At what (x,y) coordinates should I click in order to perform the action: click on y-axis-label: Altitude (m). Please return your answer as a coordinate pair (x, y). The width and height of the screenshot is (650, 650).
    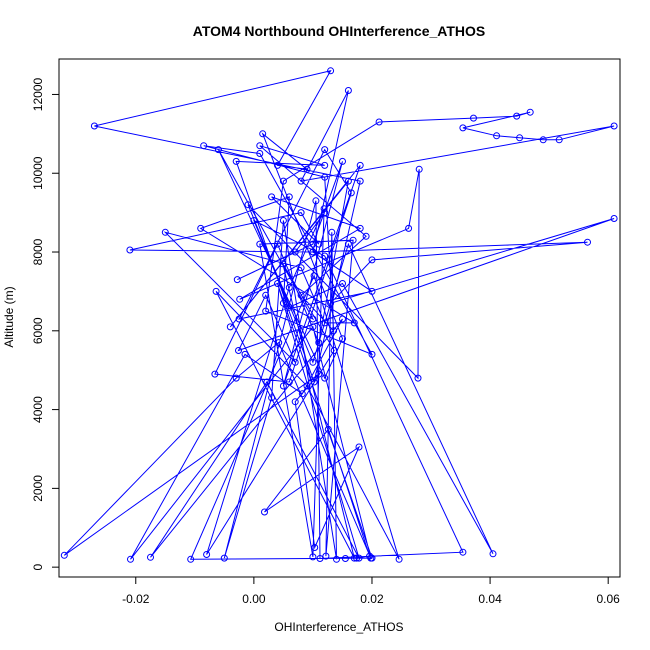
    Looking at the image, I should click on (9, 316).